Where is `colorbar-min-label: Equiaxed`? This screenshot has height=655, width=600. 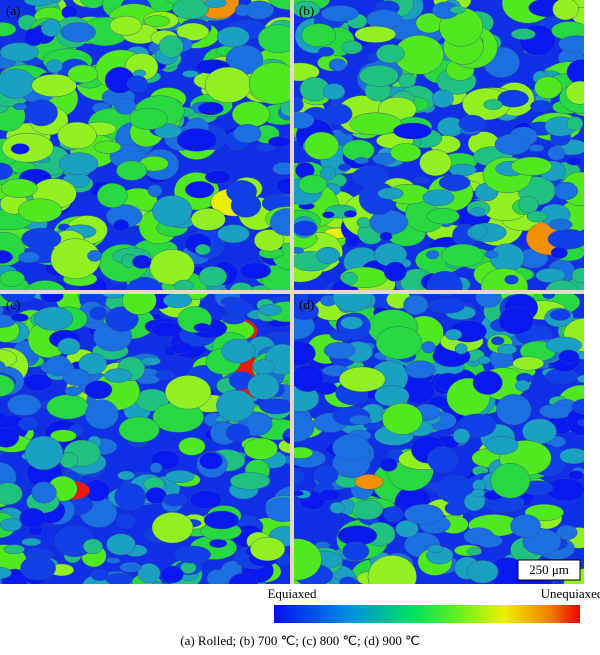
colorbar-min-label: Equiaxed is located at coordinates (292, 593).